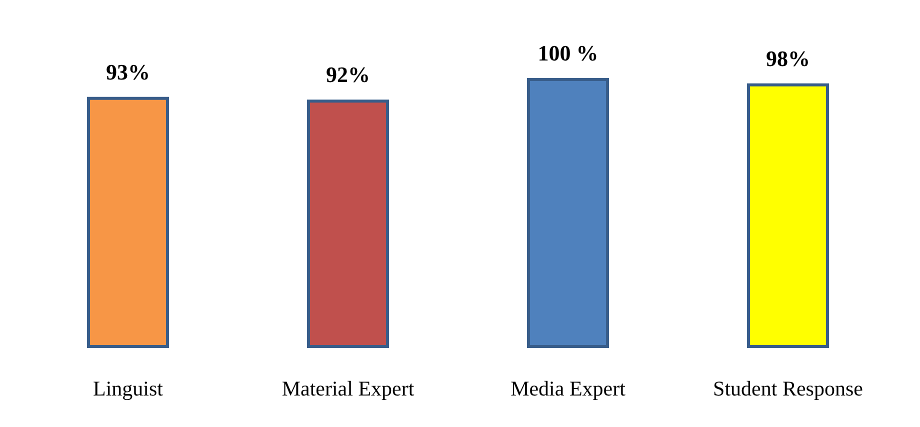  I want to click on x-tick-label: Material Expert, so click(348, 388).